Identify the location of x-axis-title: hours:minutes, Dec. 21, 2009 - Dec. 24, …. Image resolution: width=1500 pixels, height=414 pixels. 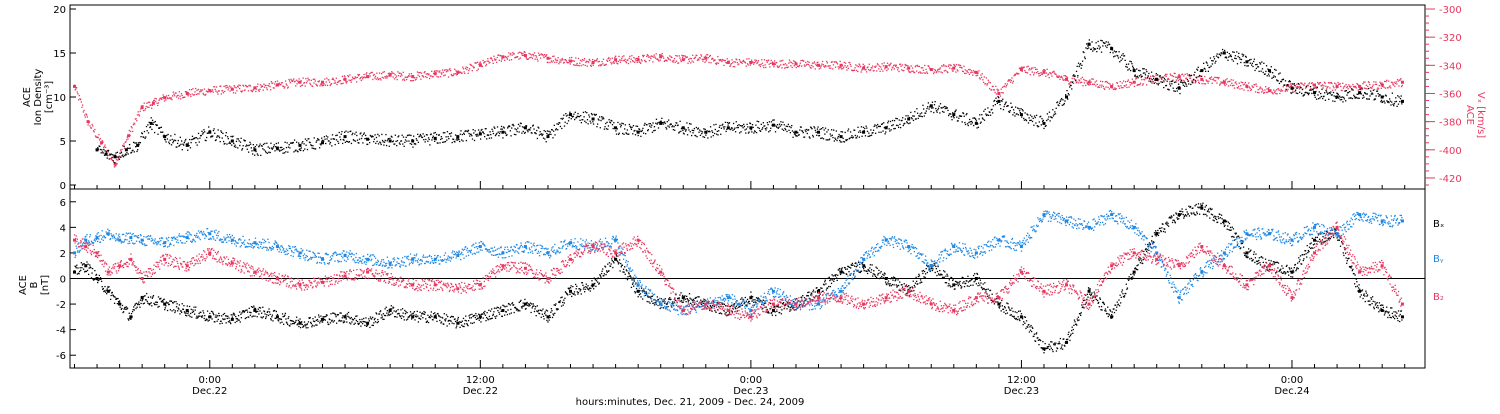
(690, 402).